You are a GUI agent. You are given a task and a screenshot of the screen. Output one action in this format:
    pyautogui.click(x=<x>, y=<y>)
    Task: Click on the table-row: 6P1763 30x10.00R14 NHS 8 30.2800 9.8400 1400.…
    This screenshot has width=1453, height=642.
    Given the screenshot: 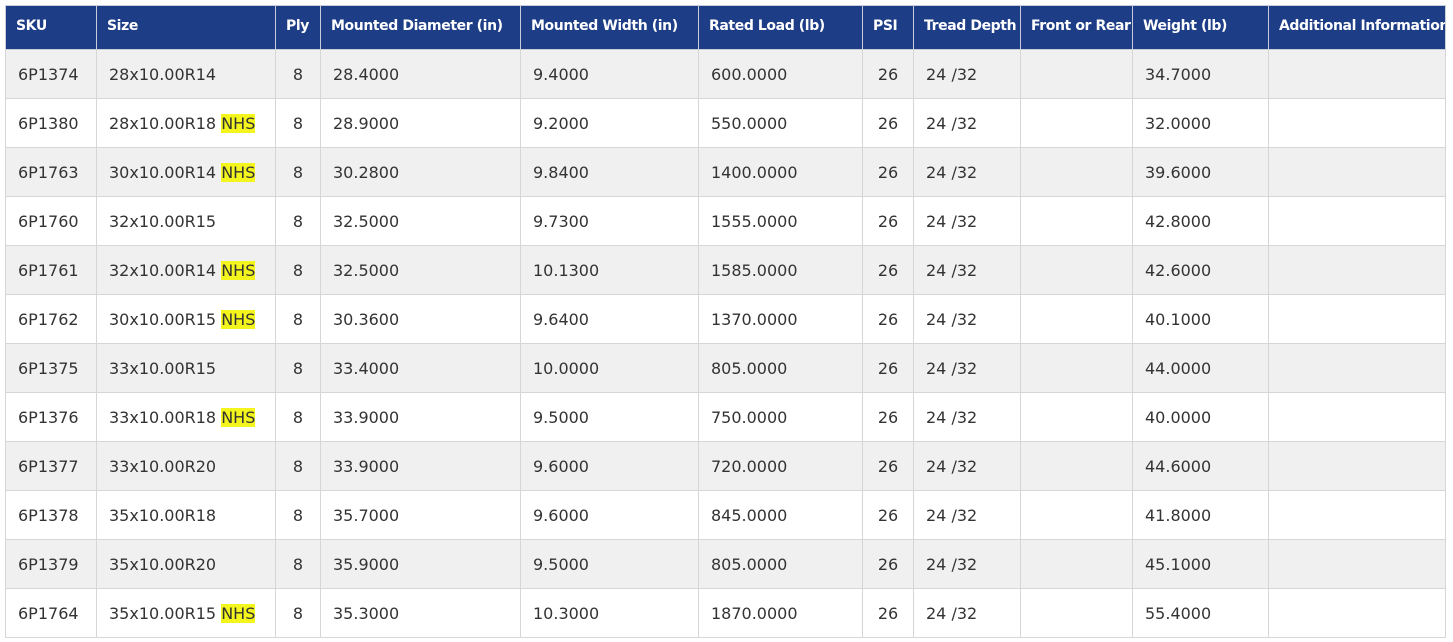 What is the action you would take?
    pyautogui.click(x=725, y=172)
    